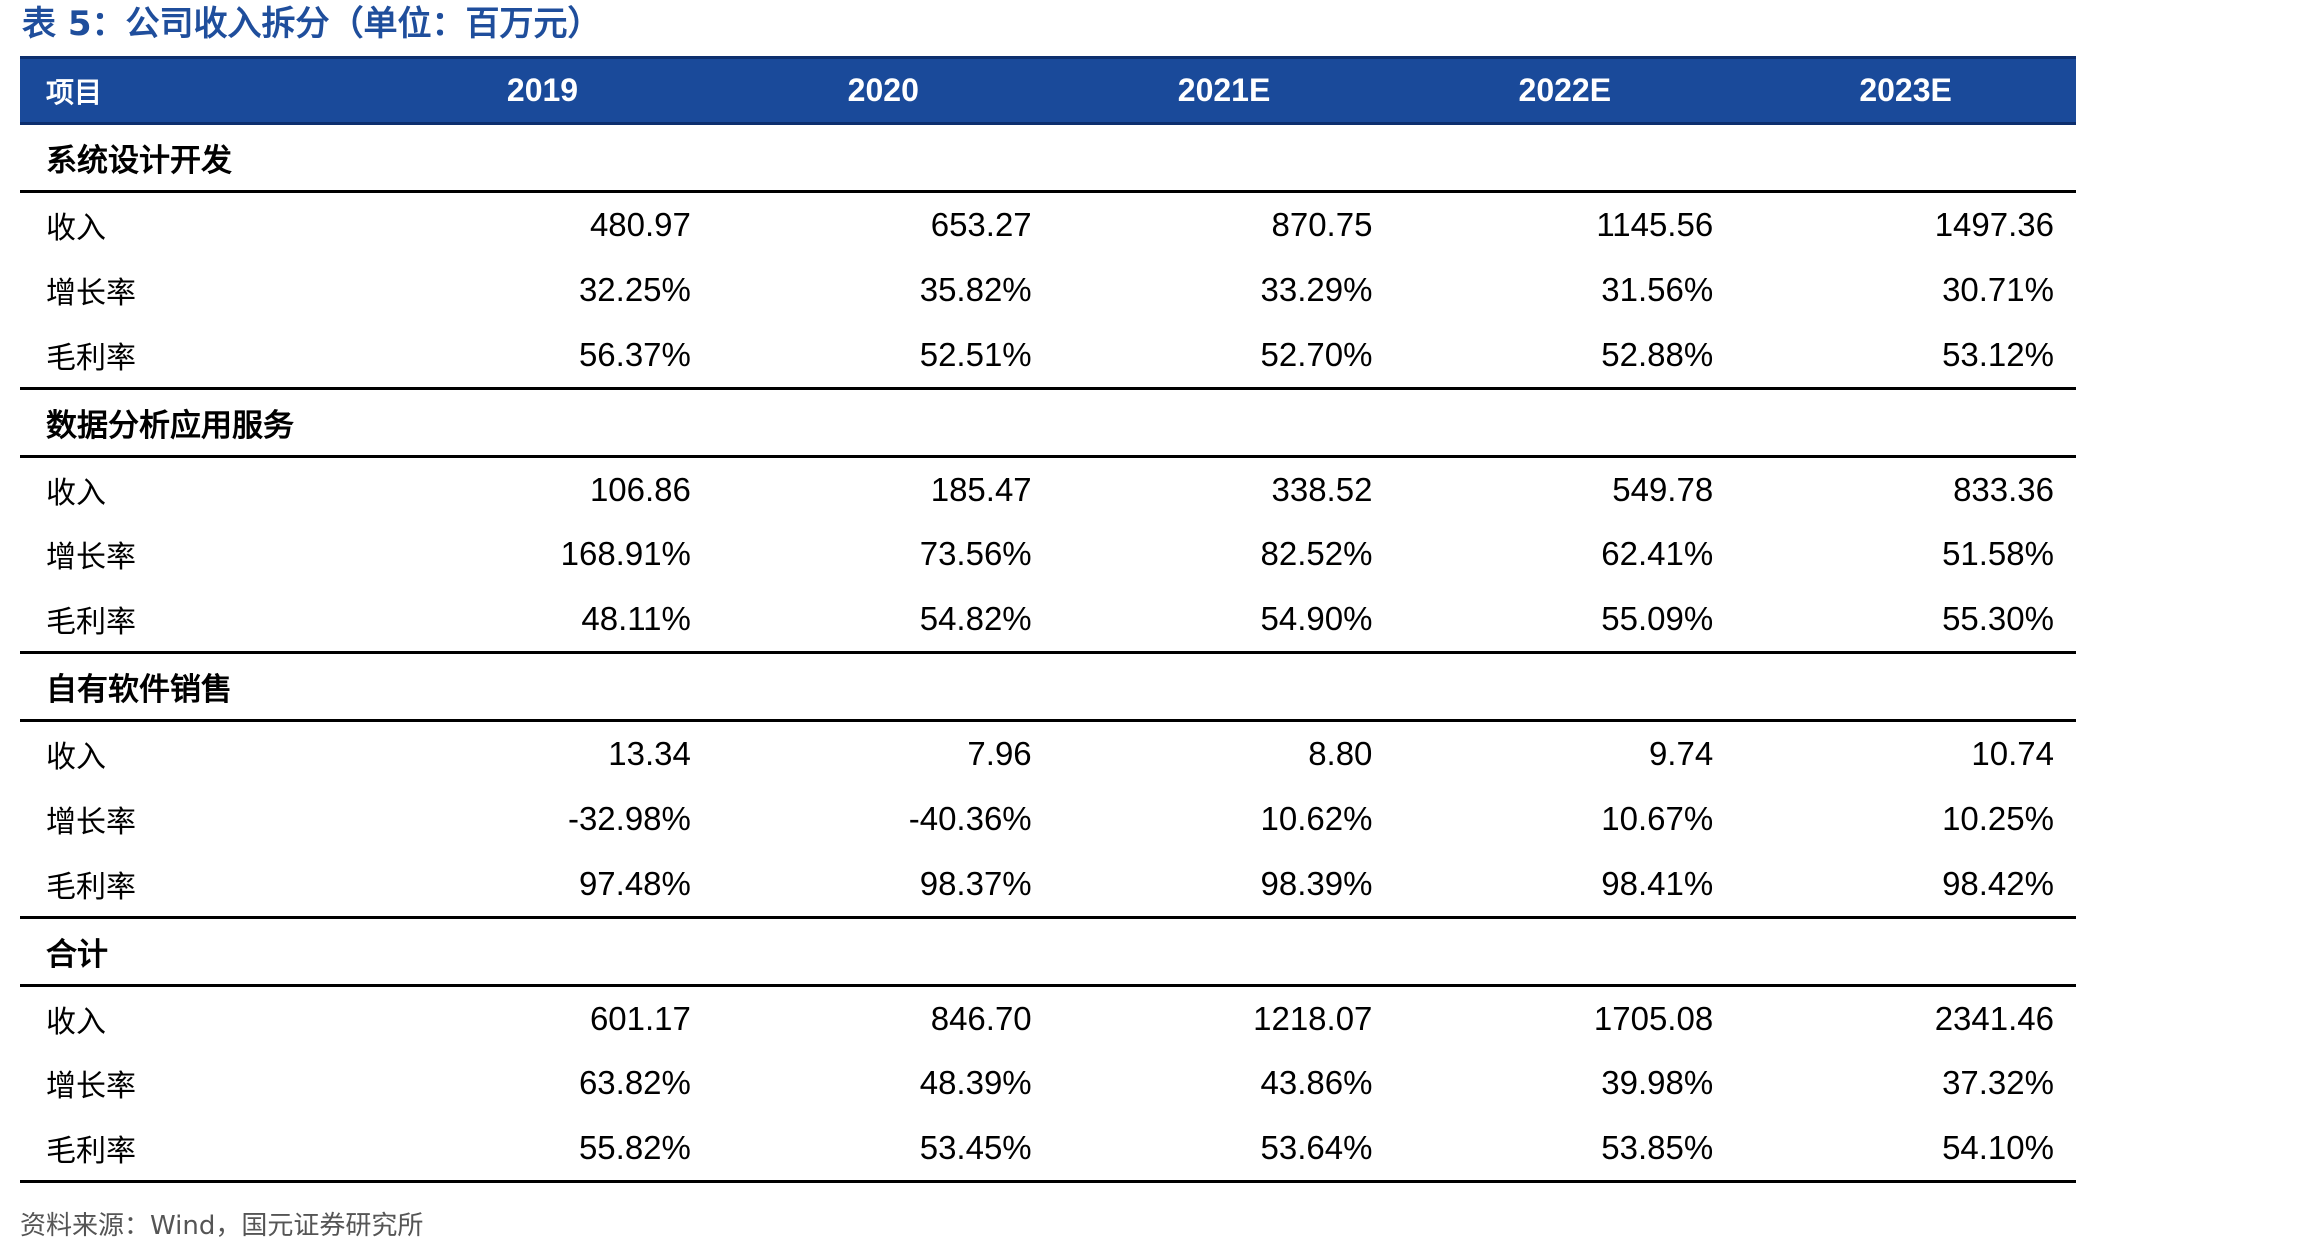  Describe the element at coordinates (1565, 1149) in the screenshot. I see `table-cell: 53.85%` at that location.